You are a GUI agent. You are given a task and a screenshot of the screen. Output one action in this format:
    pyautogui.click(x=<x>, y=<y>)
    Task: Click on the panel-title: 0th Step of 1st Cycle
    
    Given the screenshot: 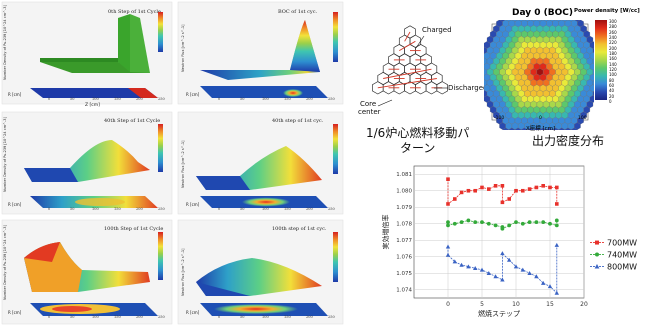 What is the action you would take?
    pyautogui.click(x=134, y=12)
    